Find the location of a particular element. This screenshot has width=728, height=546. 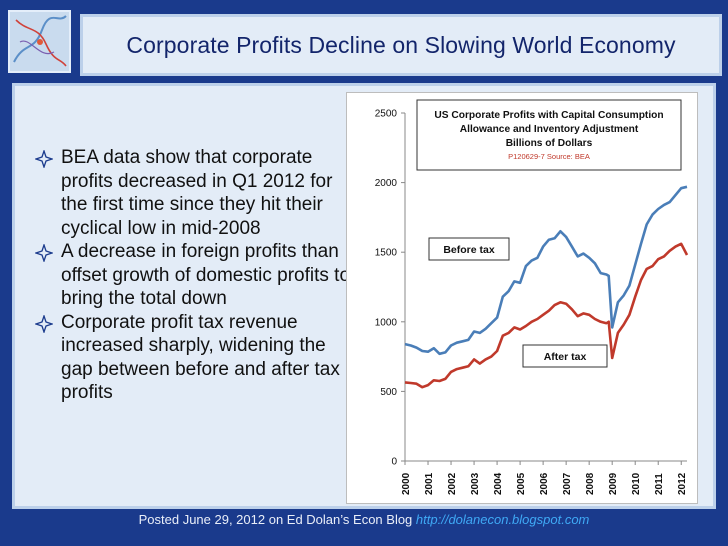

after-tax-series-line is located at coordinates (546, 315).